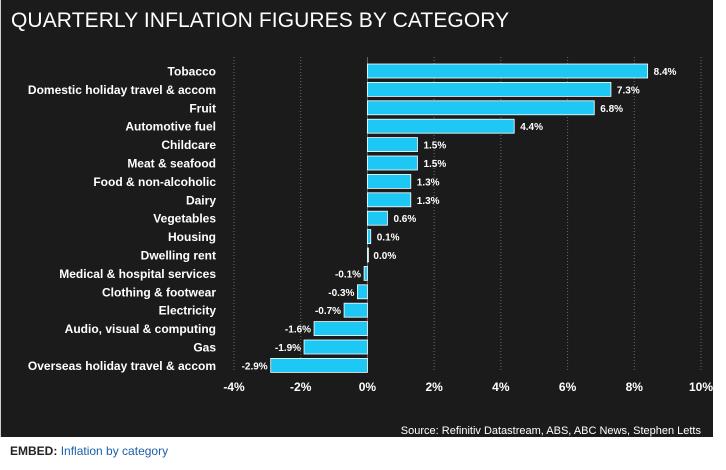 This screenshot has height=470, width=726. I want to click on category-label: Fruit, so click(202, 108).